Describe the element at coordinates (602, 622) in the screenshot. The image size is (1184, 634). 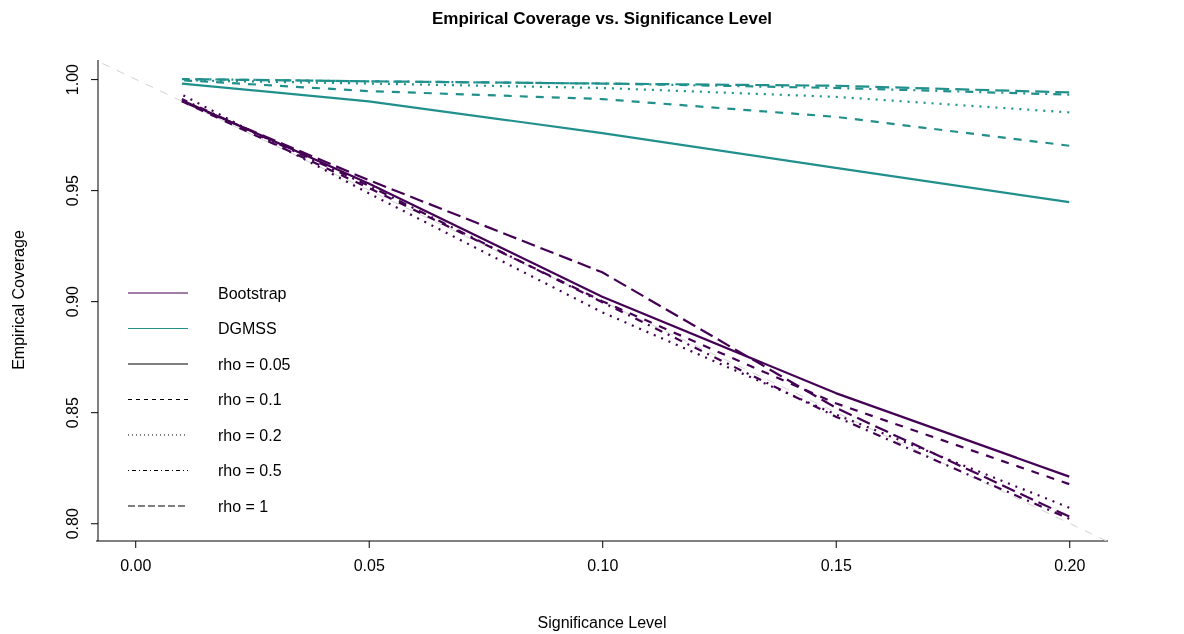
I see `x-axis-title: Significance Level` at that location.